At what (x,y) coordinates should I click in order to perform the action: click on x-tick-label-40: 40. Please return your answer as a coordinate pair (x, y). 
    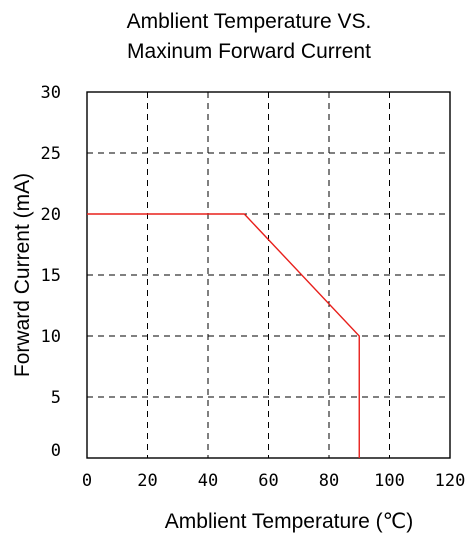
    Looking at the image, I should click on (208, 481).